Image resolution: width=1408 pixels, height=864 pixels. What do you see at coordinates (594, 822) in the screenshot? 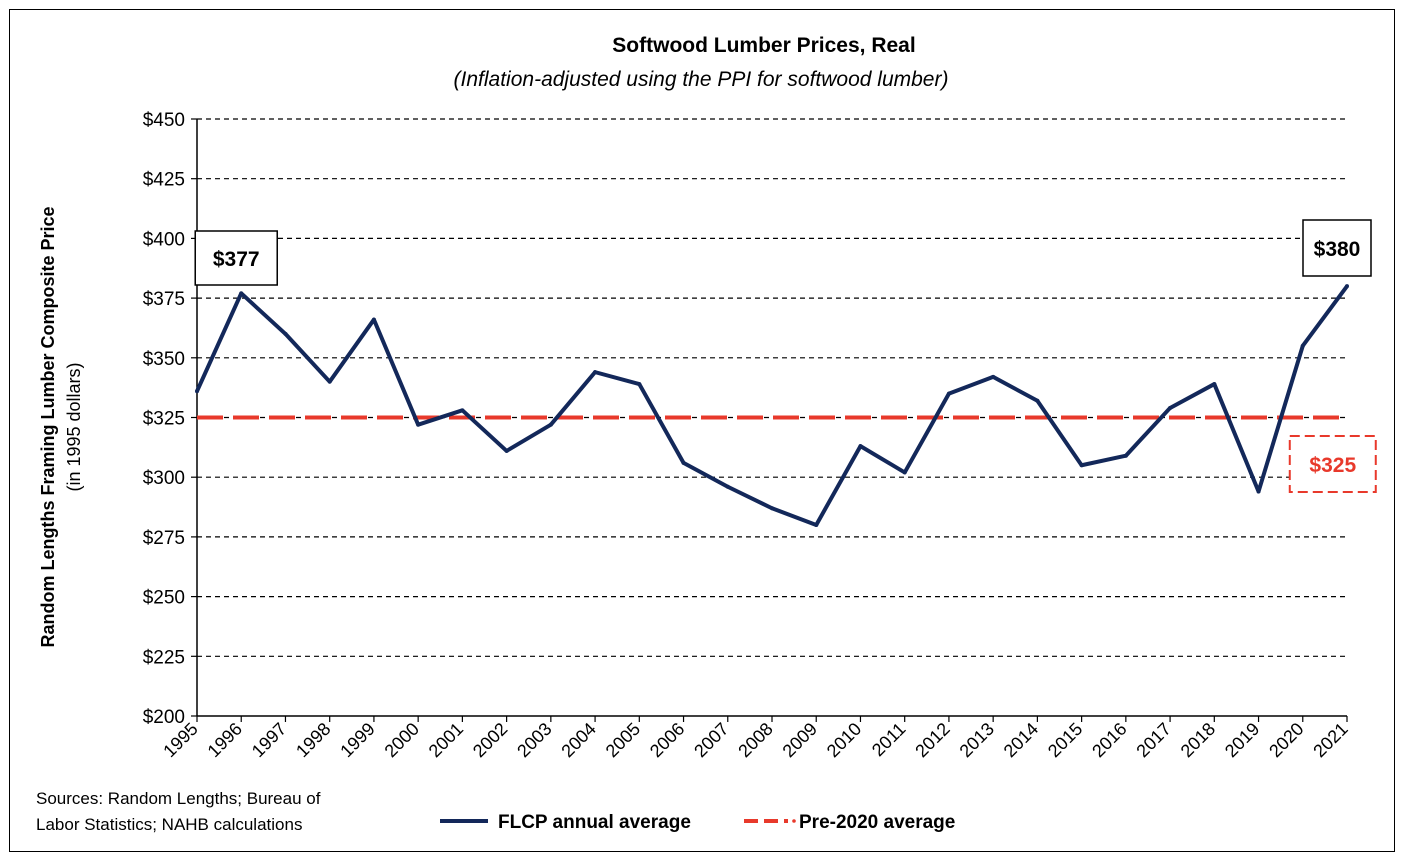
I see `legend-label-flcp: FLCP annual average` at bounding box center [594, 822].